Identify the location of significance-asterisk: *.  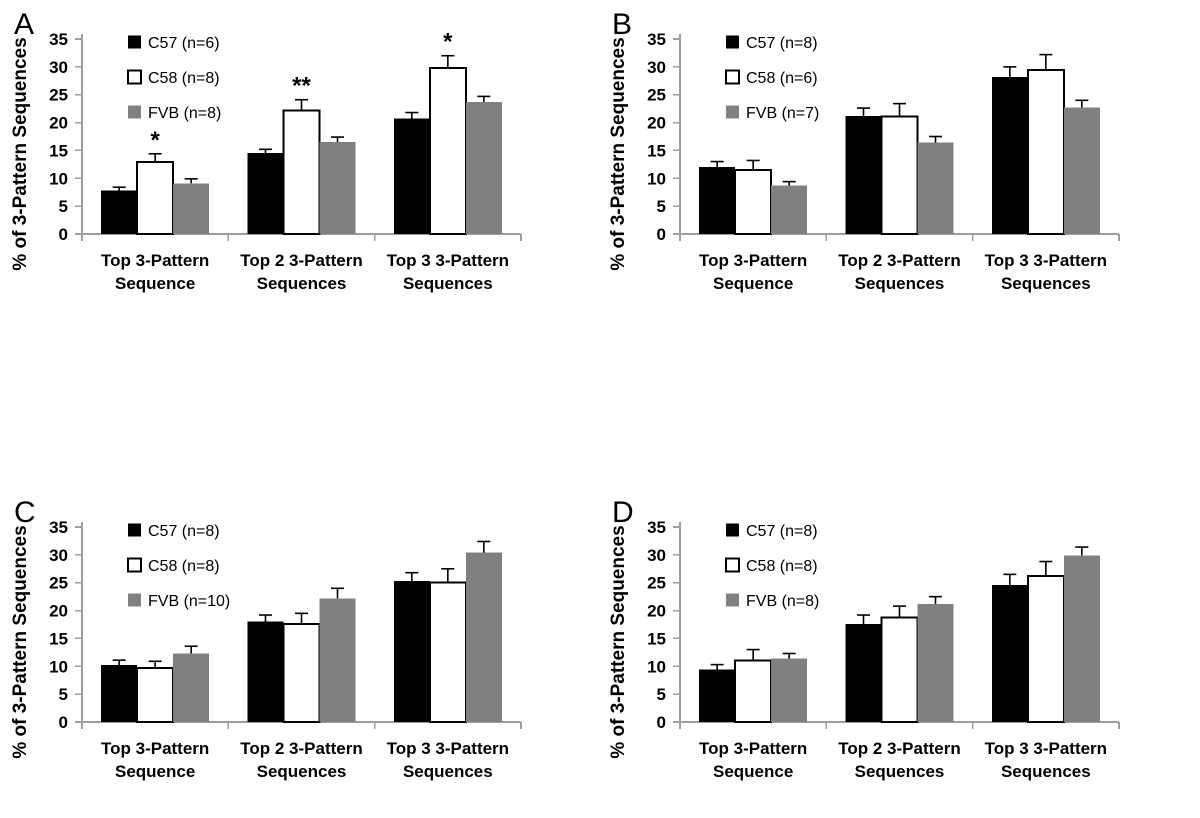
(448, 42).